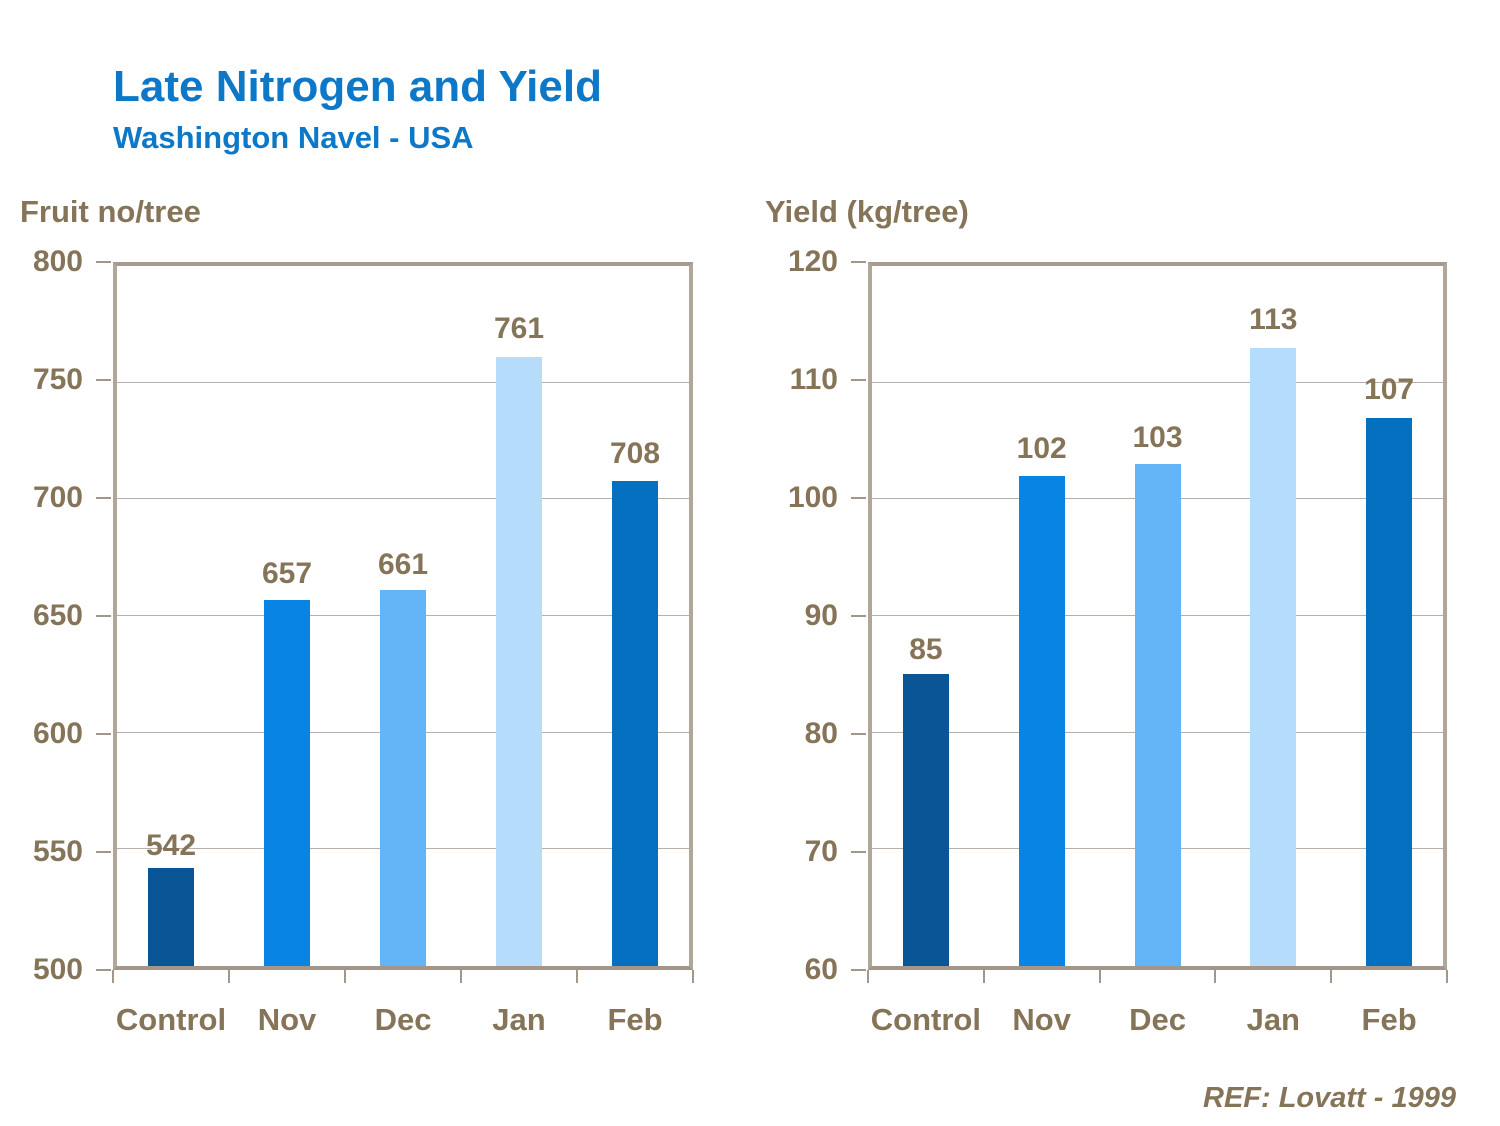 The height and width of the screenshot is (1126, 1500). Describe the element at coordinates (110, 211) in the screenshot. I see `fruit-axis-title: Fruit no/tree` at that location.